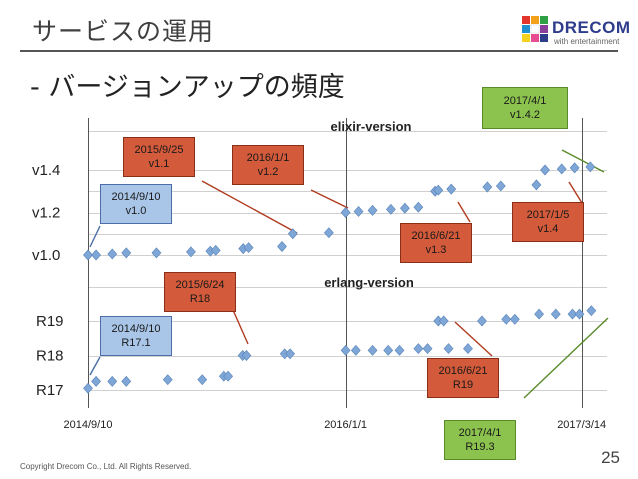  I want to click on callout-c8: 2014/9/10 R17.1, so click(136, 336).